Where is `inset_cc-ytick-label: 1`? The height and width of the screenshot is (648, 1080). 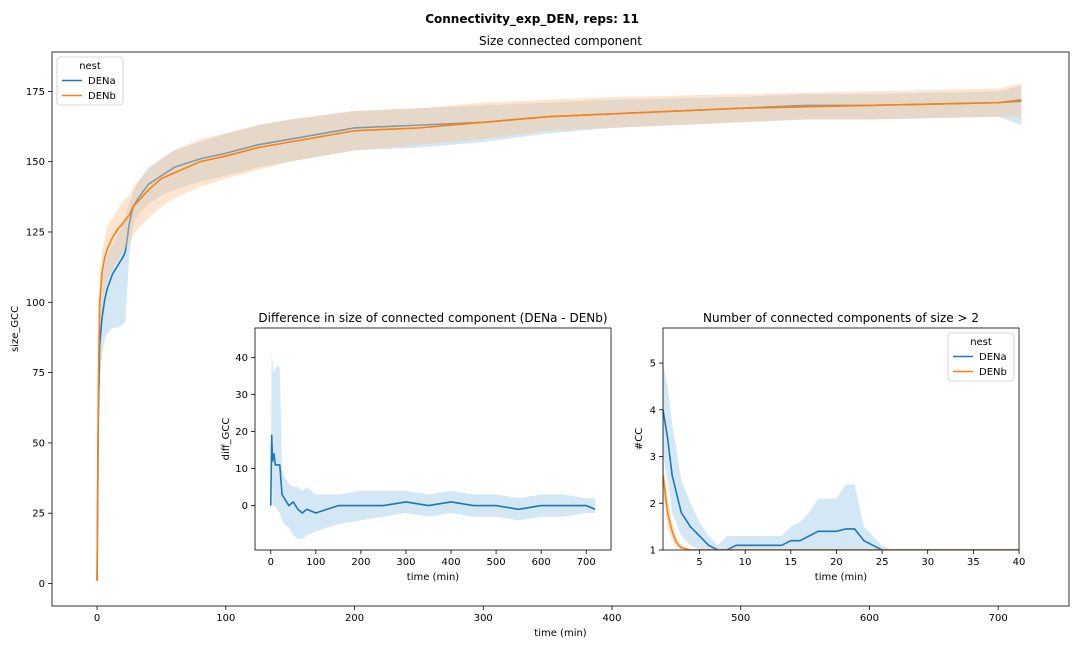 inset_cc-ytick-label: 1 is located at coordinates (653, 551).